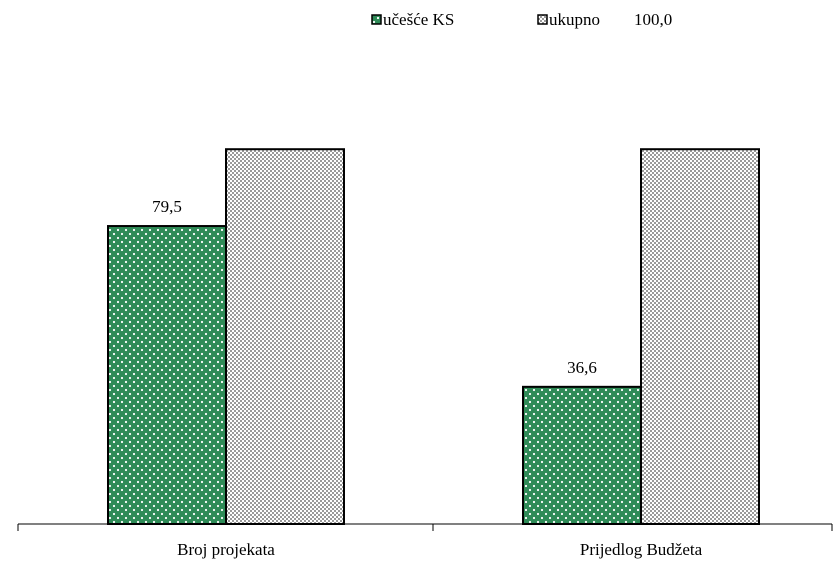 This screenshot has height=562, width=833. Describe the element at coordinates (700, 336) in the screenshot. I see `bar-total-prijedlog-budzeta` at that location.